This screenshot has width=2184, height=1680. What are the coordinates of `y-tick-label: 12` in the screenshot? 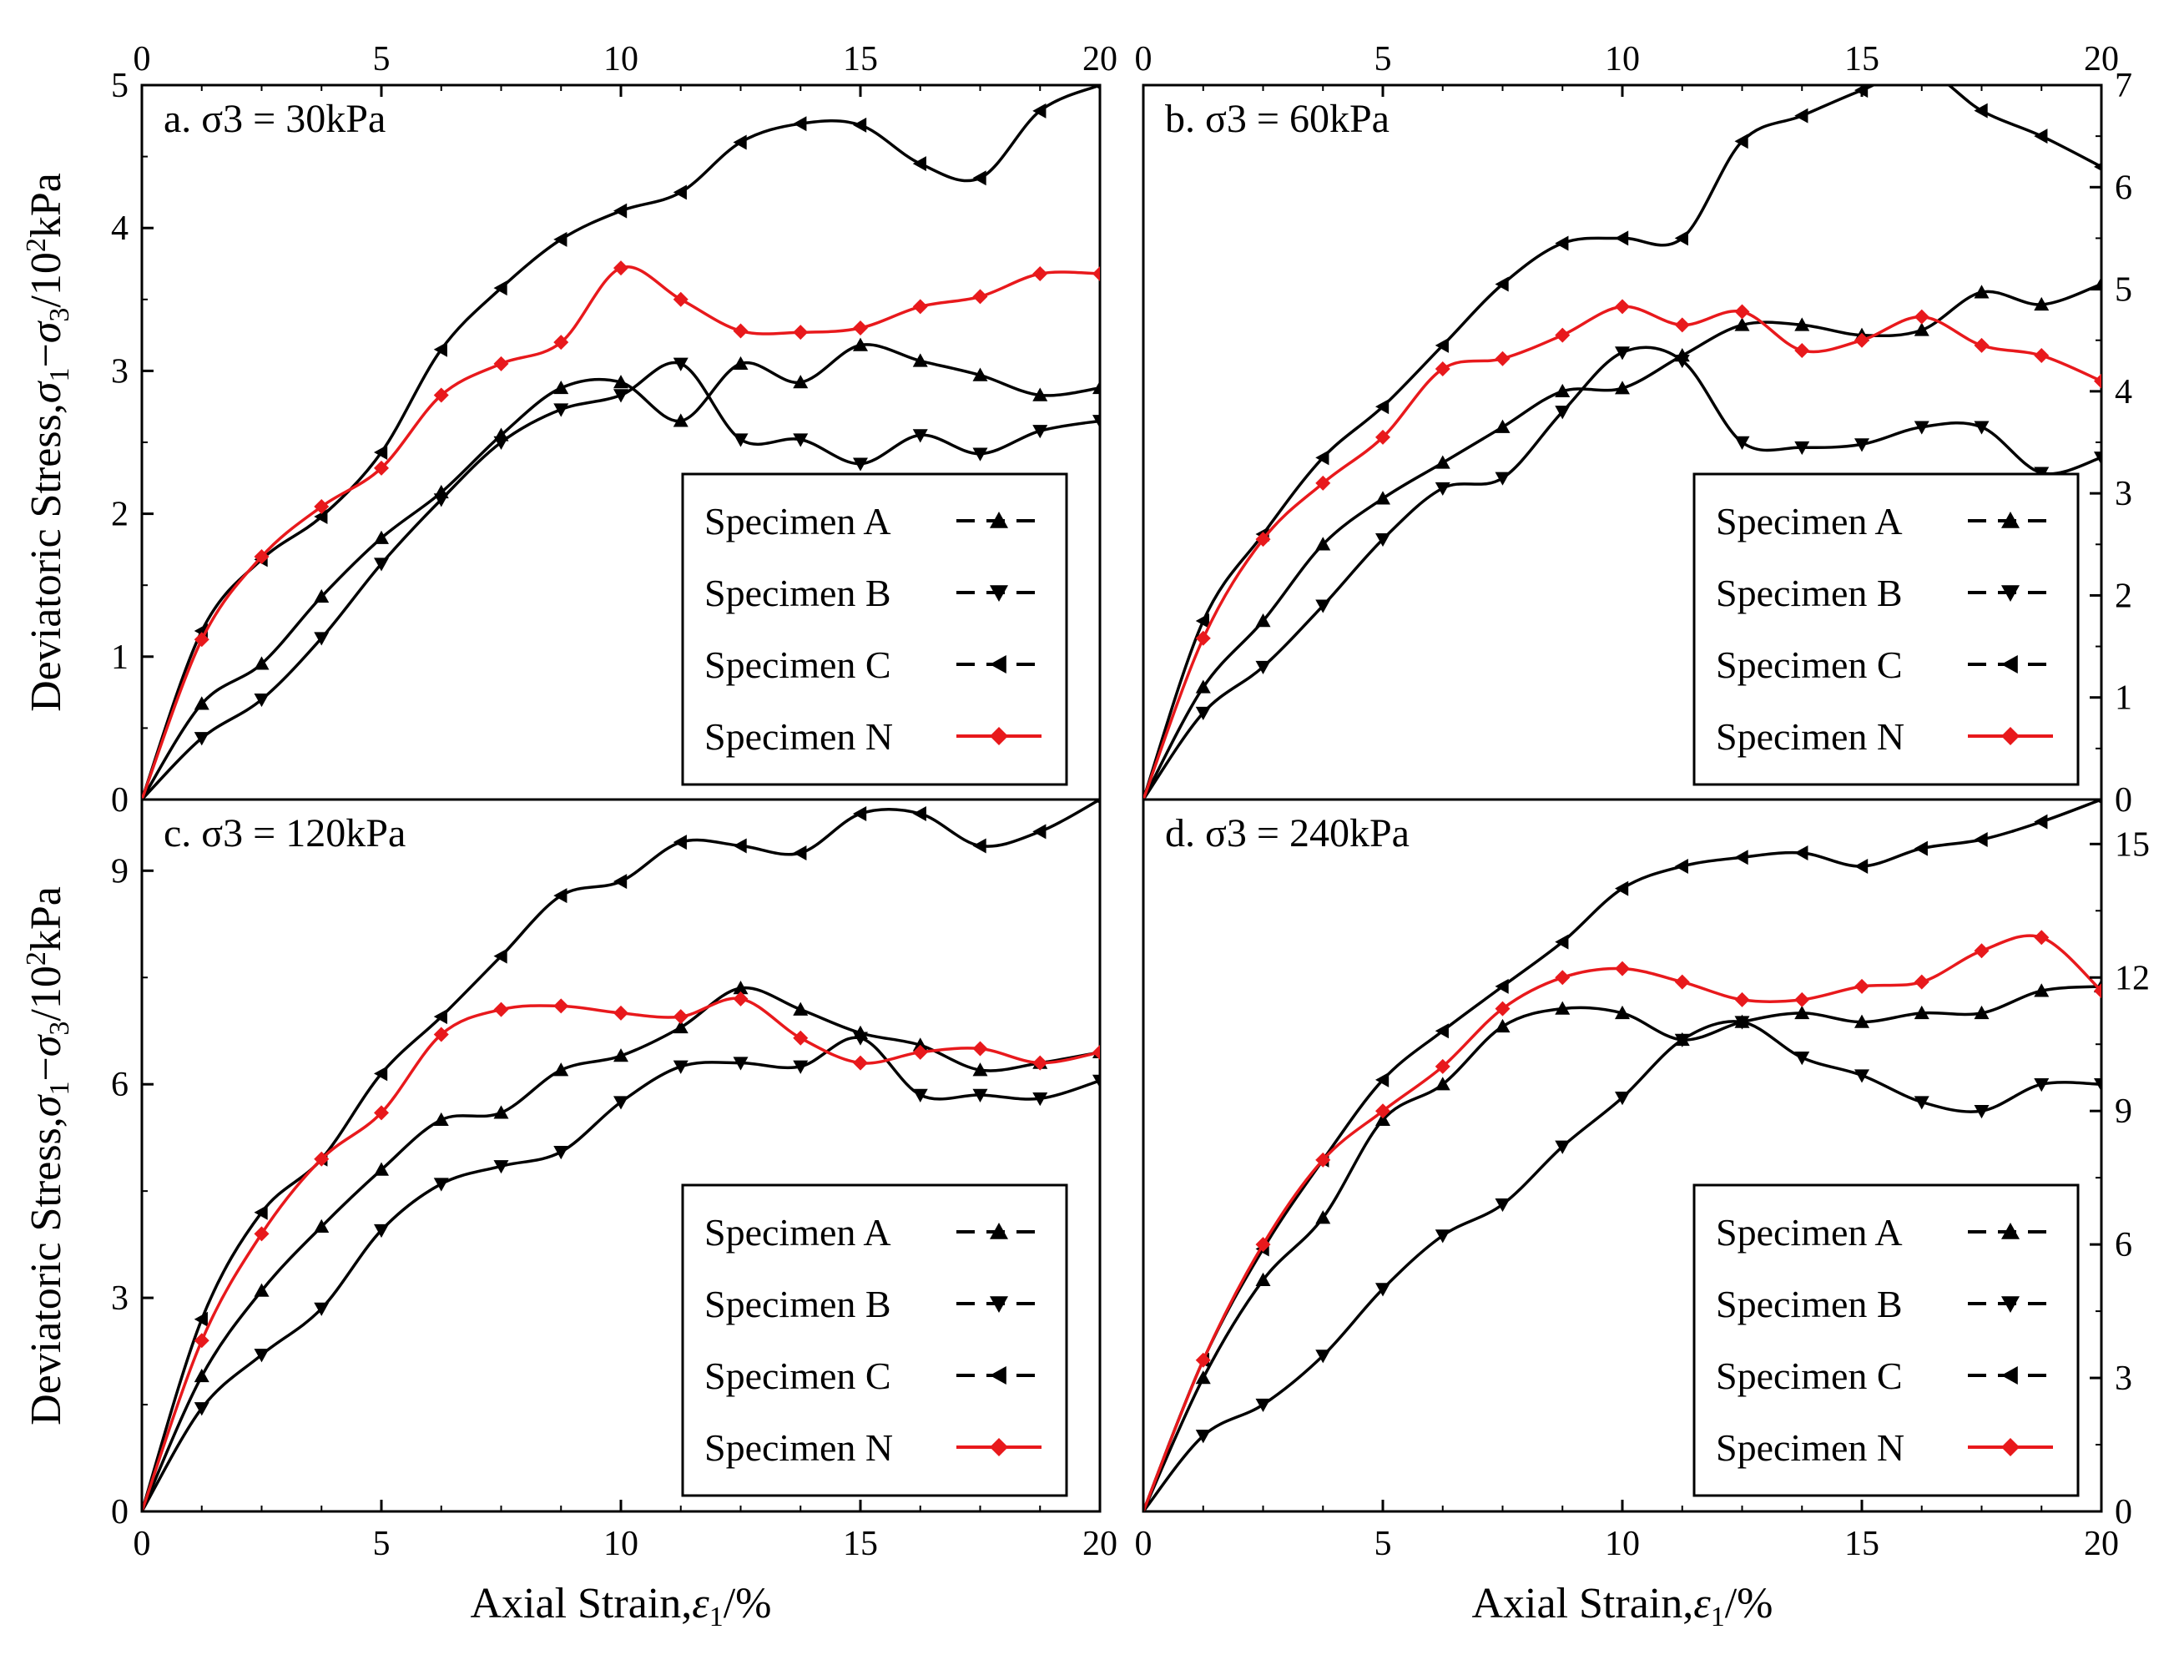 It's located at (2132, 978).